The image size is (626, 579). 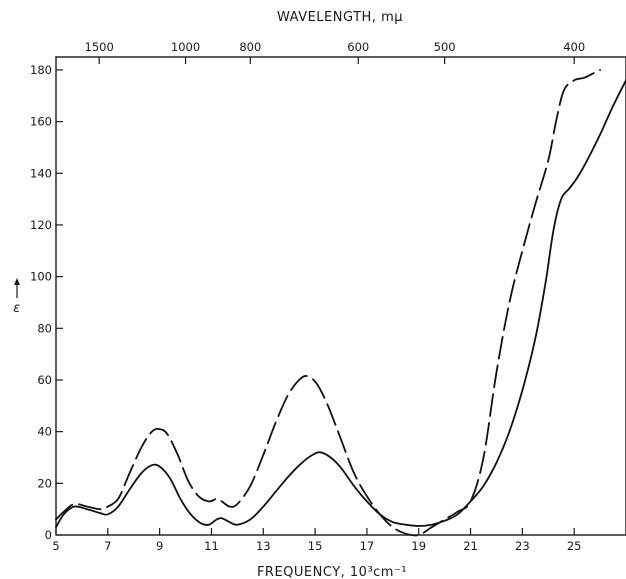 I want to click on y-axis-arrow-head, so click(x=17, y=281).